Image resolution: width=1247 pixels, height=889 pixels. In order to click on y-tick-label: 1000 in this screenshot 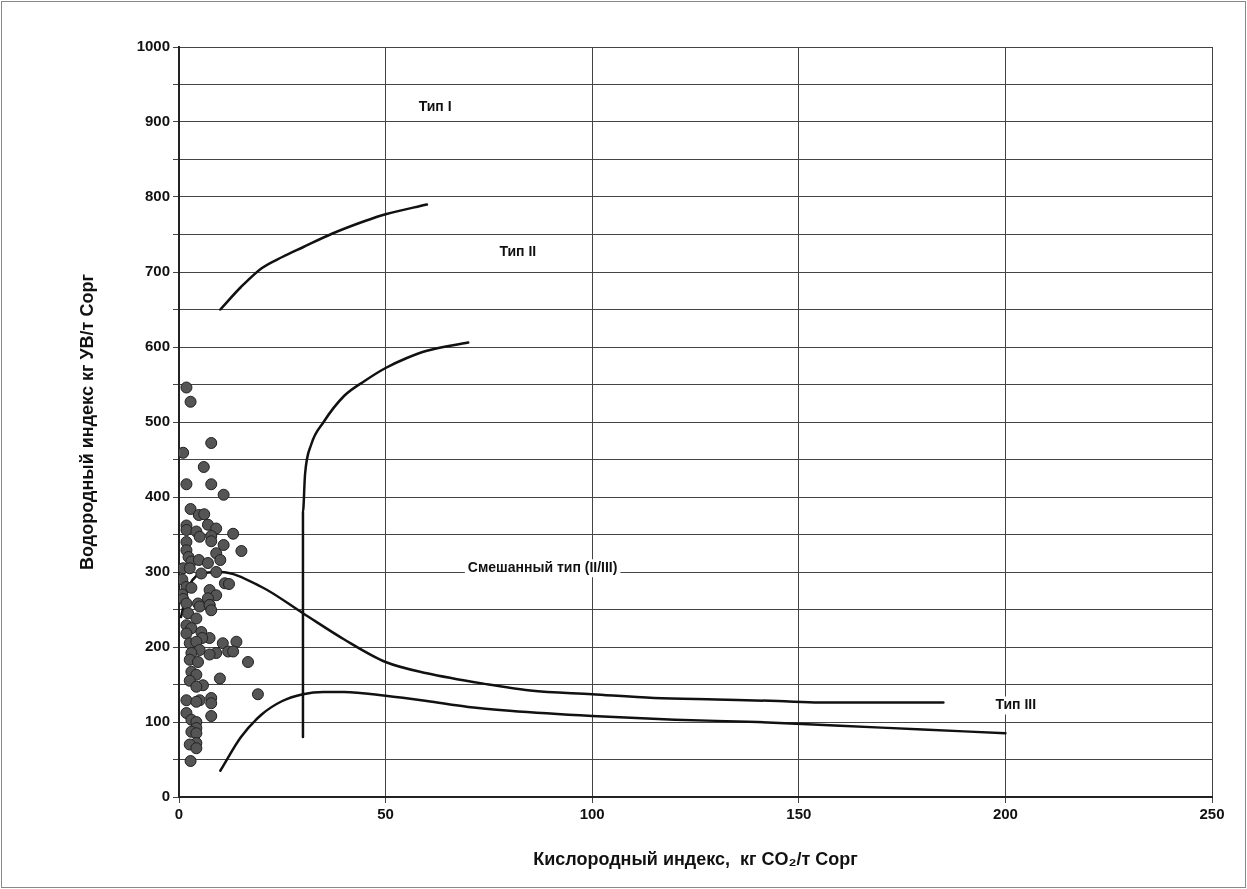, I will do `click(153, 46)`.